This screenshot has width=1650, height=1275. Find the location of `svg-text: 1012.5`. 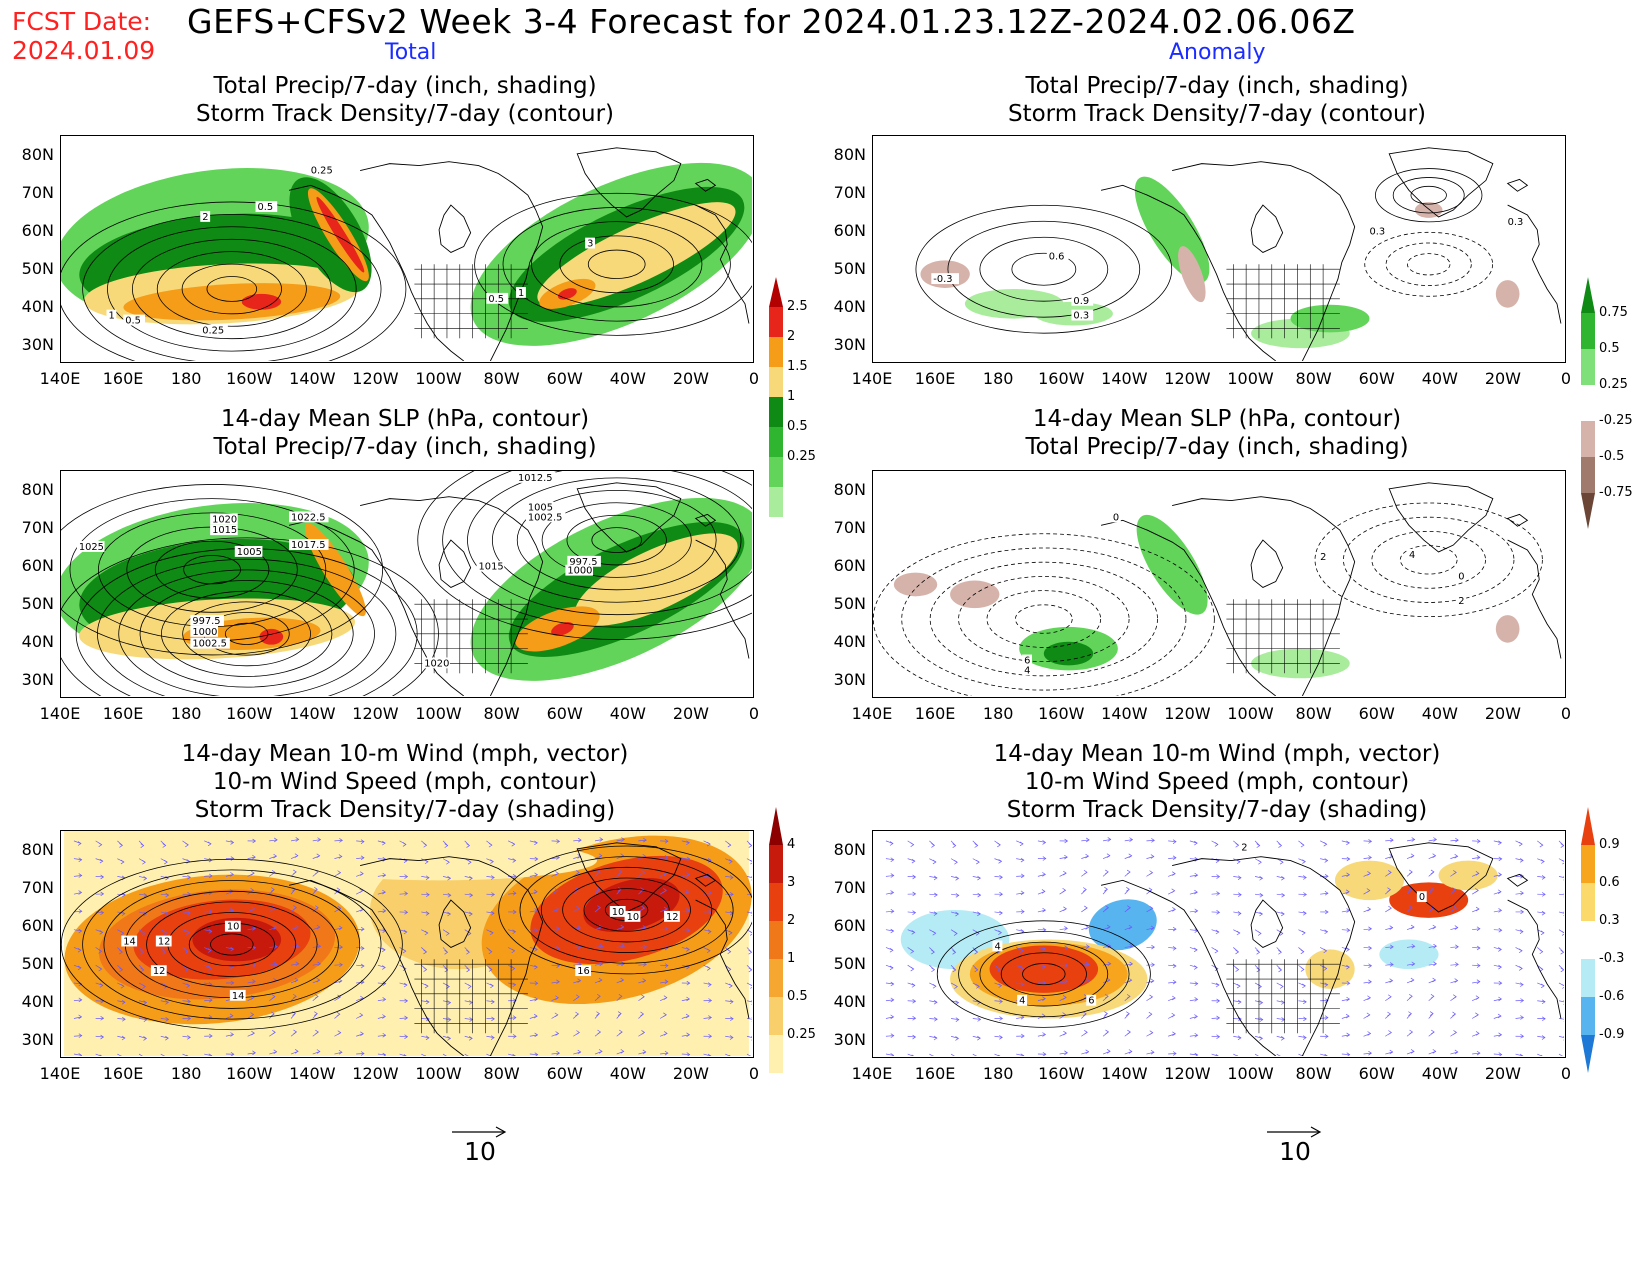

svg-text: 1012.5 is located at coordinates (535, 478).